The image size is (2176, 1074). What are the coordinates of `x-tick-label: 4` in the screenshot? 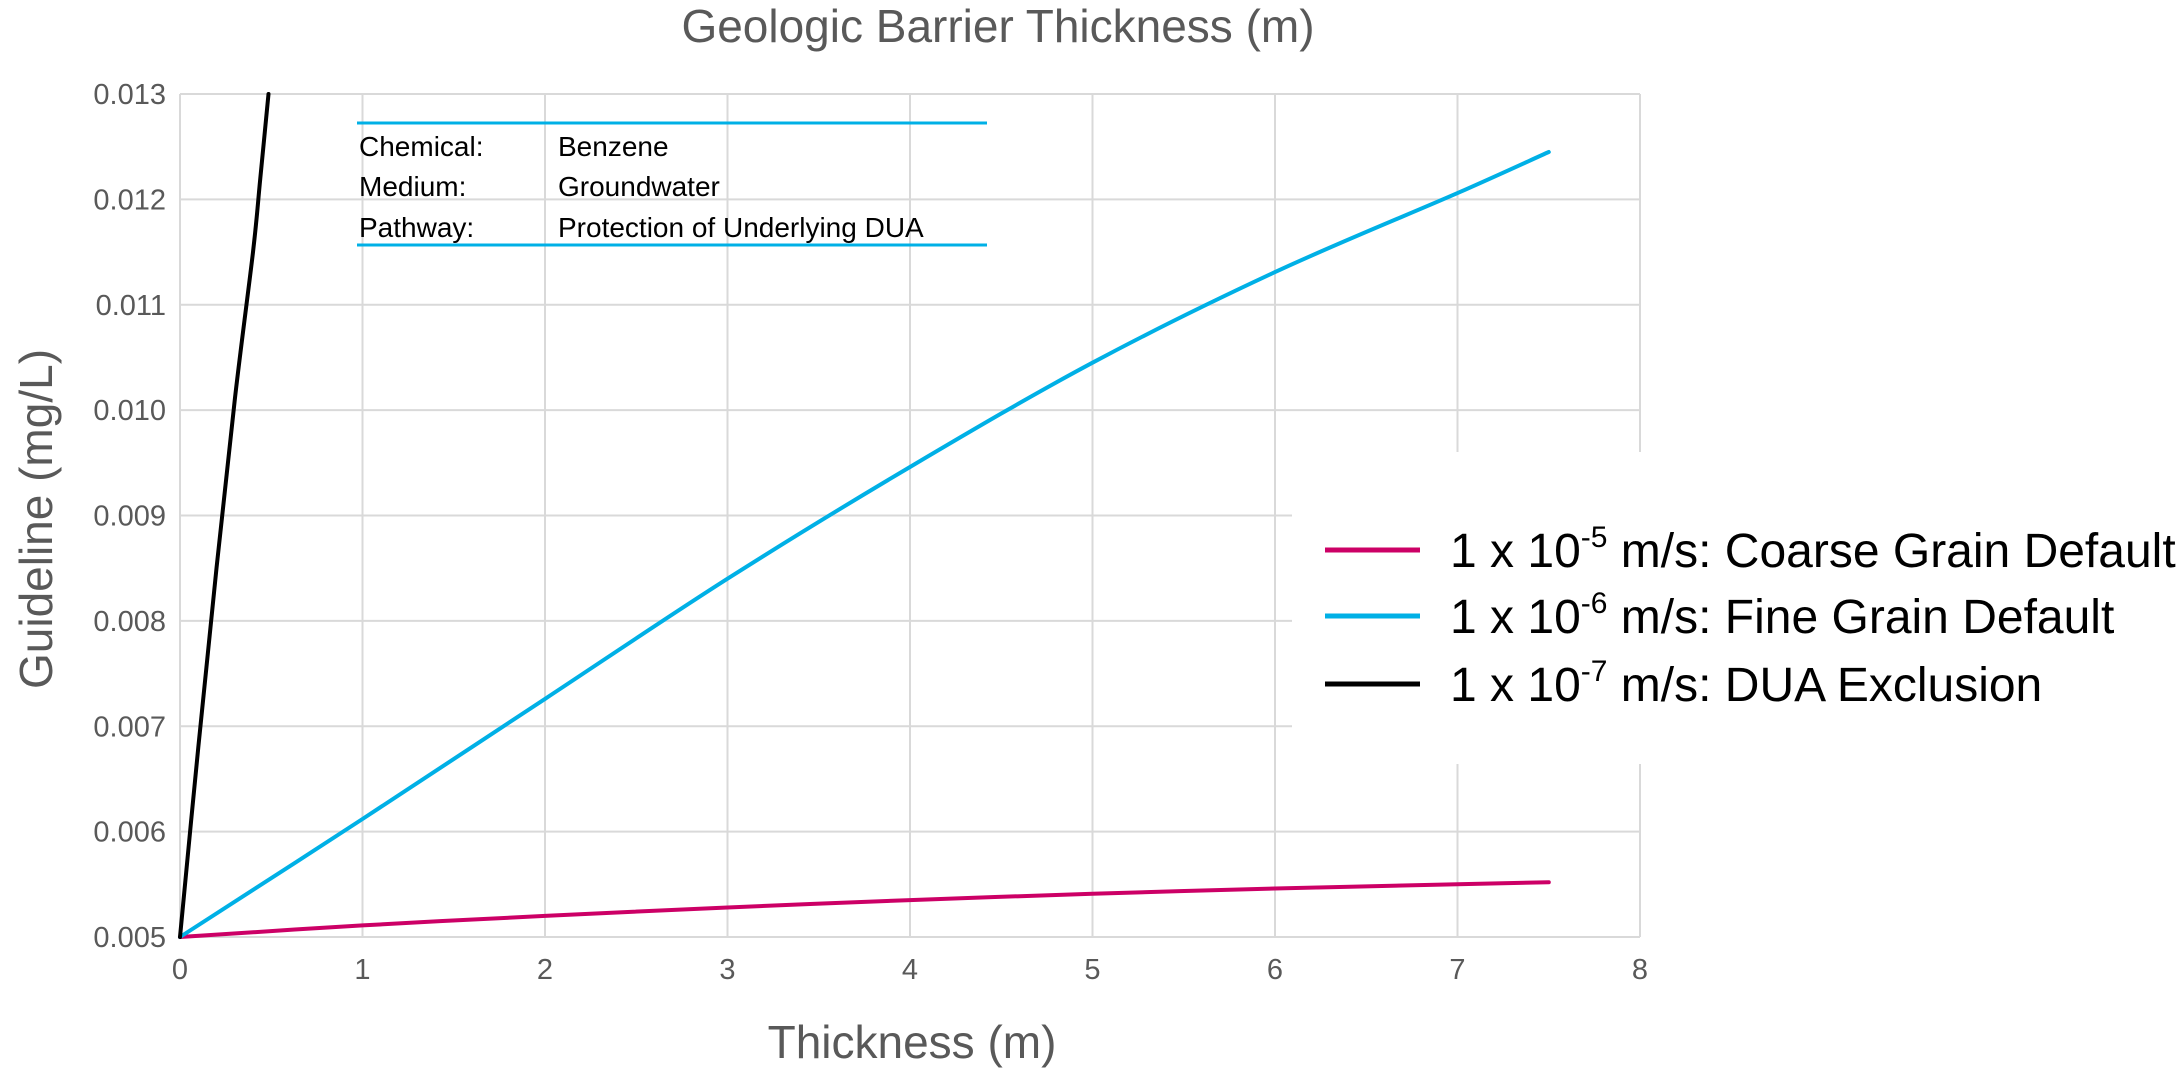 It's located at (910, 970).